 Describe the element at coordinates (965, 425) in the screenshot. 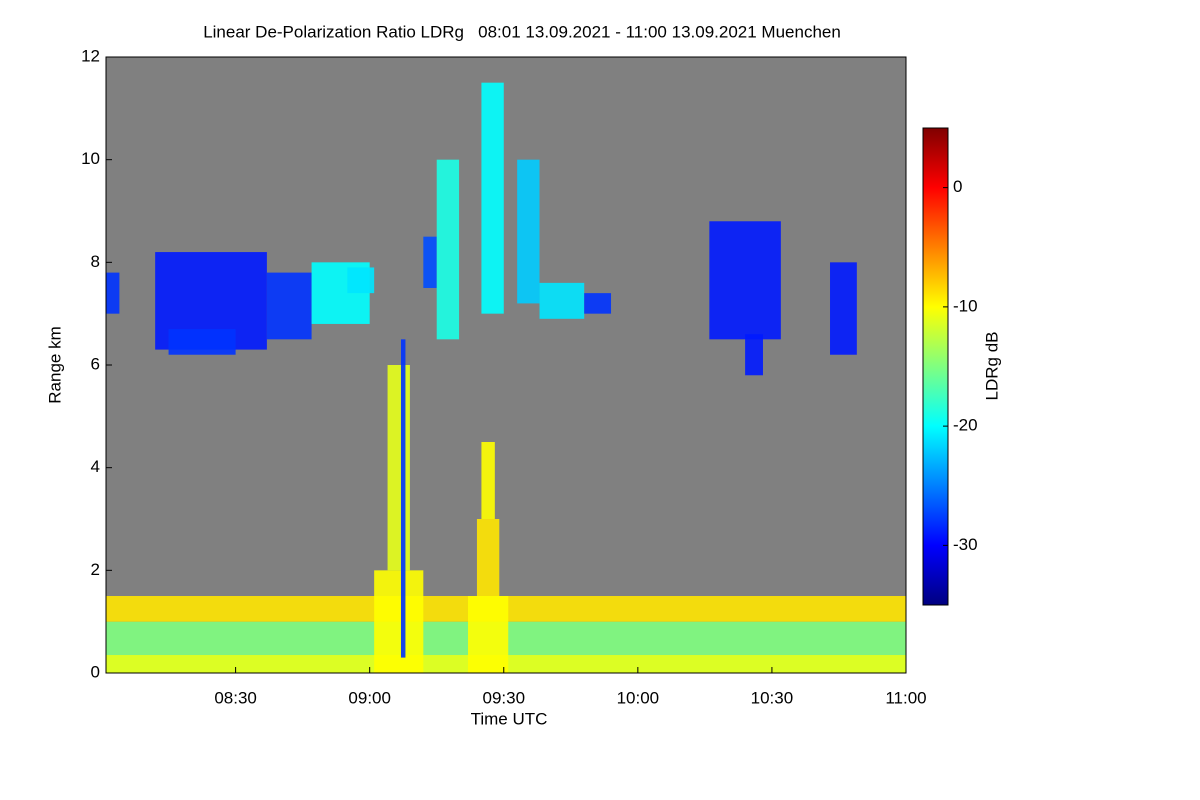

I see `colorbar-tick-label: -20` at that location.